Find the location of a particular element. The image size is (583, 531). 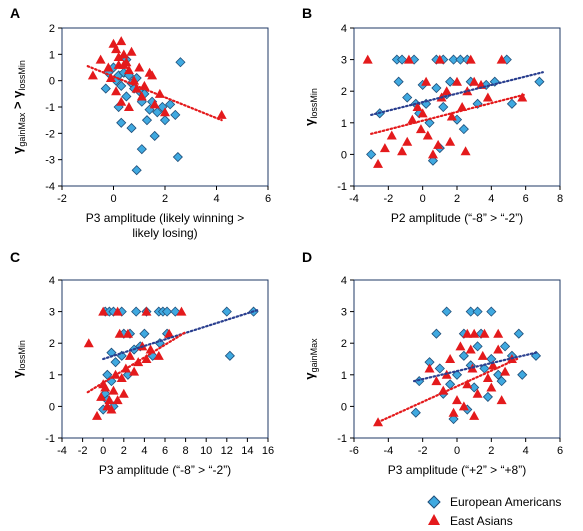

panel-letter: C is located at coordinates (15, 257).